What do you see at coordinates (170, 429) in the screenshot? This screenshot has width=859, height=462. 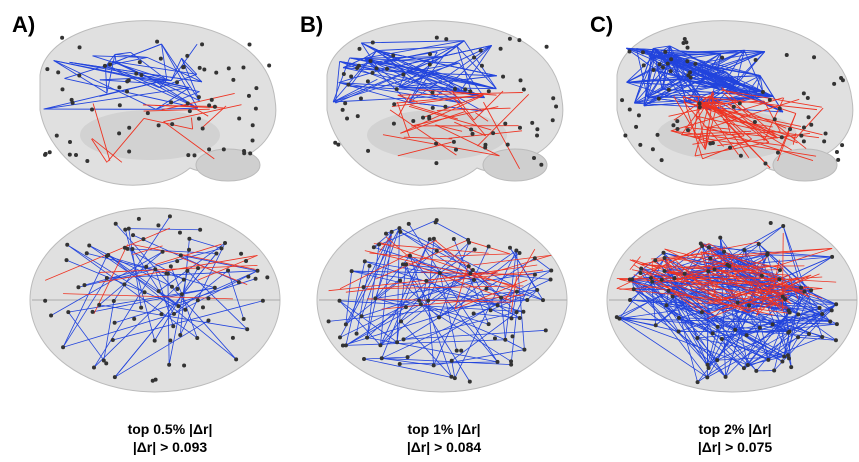 I see `caption-line: top 0.5% |Δr|` at bounding box center [170, 429].